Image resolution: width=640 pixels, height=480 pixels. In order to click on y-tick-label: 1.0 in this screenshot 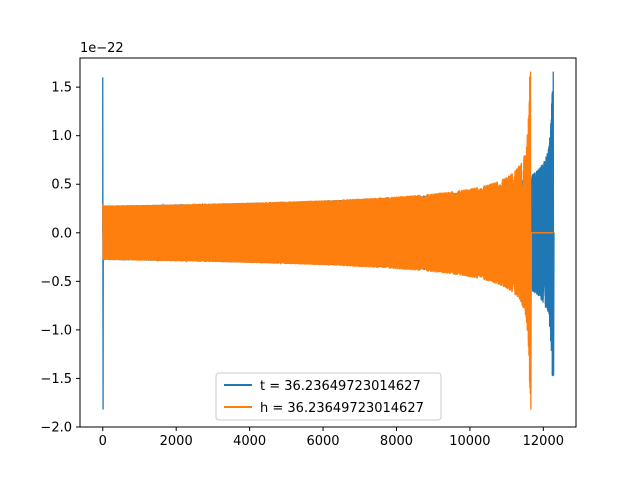, I will do `click(61, 136)`.